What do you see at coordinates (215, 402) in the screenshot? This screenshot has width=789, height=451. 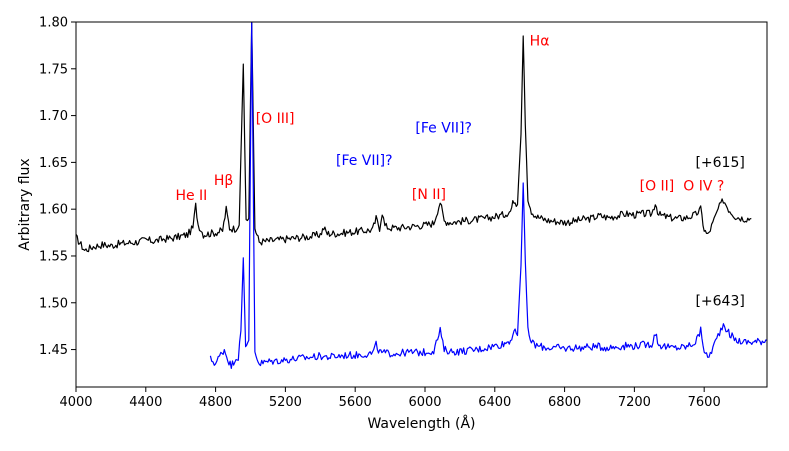 I see `x-tick-label: 4800` at bounding box center [215, 402].